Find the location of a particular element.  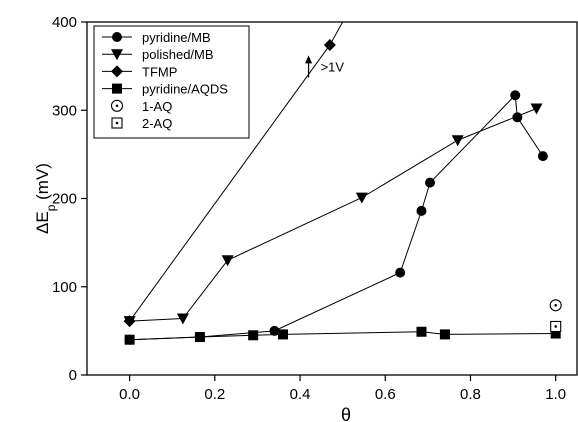

x-tick-label: 0.6 is located at coordinates (385, 394).